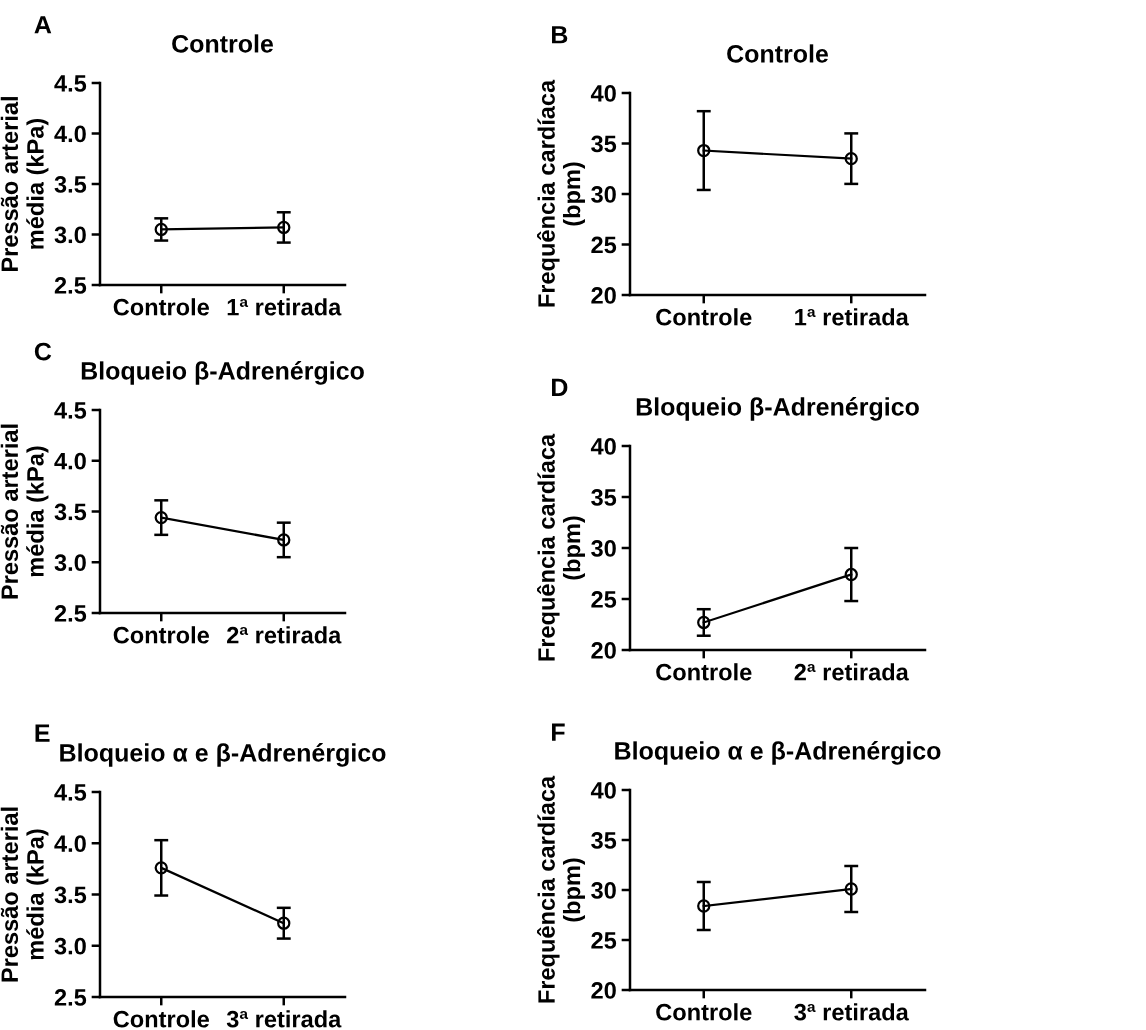 The height and width of the screenshot is (1030, 1146). I want to click on text: D, so click(560, 387).